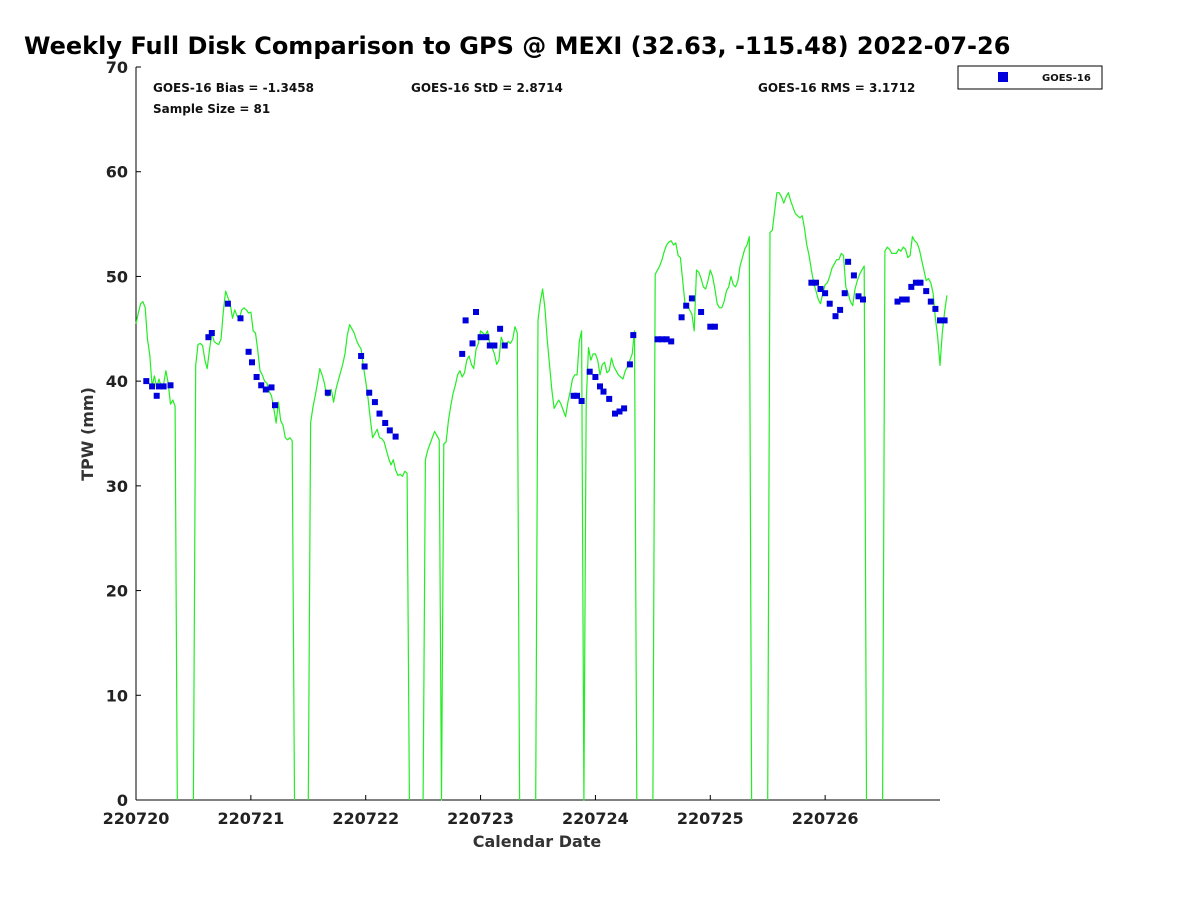 This screenshot has height=900, width=1200. I want to click on y-tick-label: 70, so click(117, 67).